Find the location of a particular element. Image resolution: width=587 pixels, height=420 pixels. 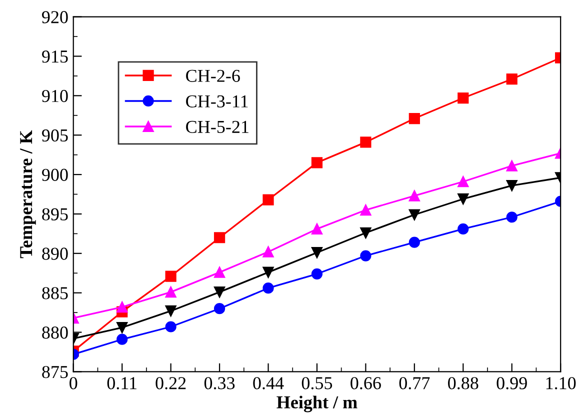

y-tick-label: 915 is located at coordinates (55, 56).